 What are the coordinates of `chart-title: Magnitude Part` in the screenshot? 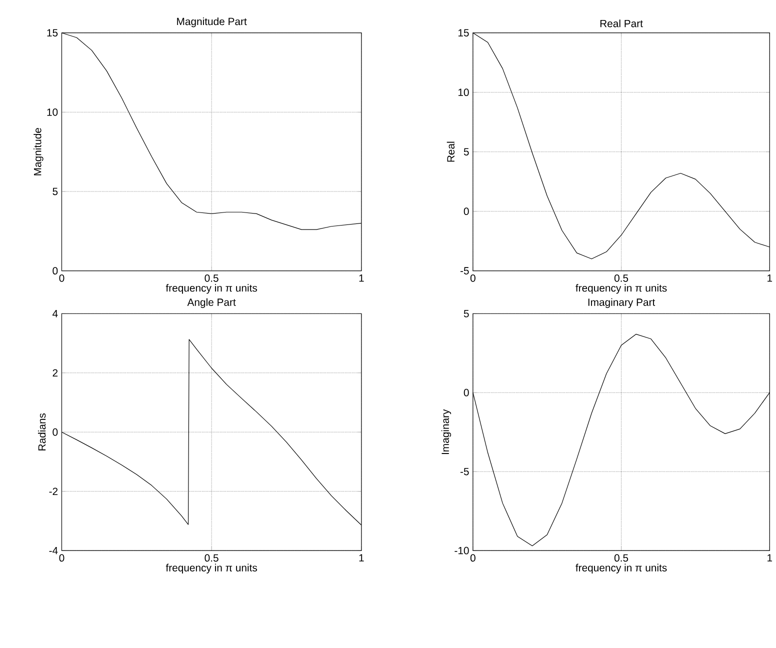 It's located at (212, 22).